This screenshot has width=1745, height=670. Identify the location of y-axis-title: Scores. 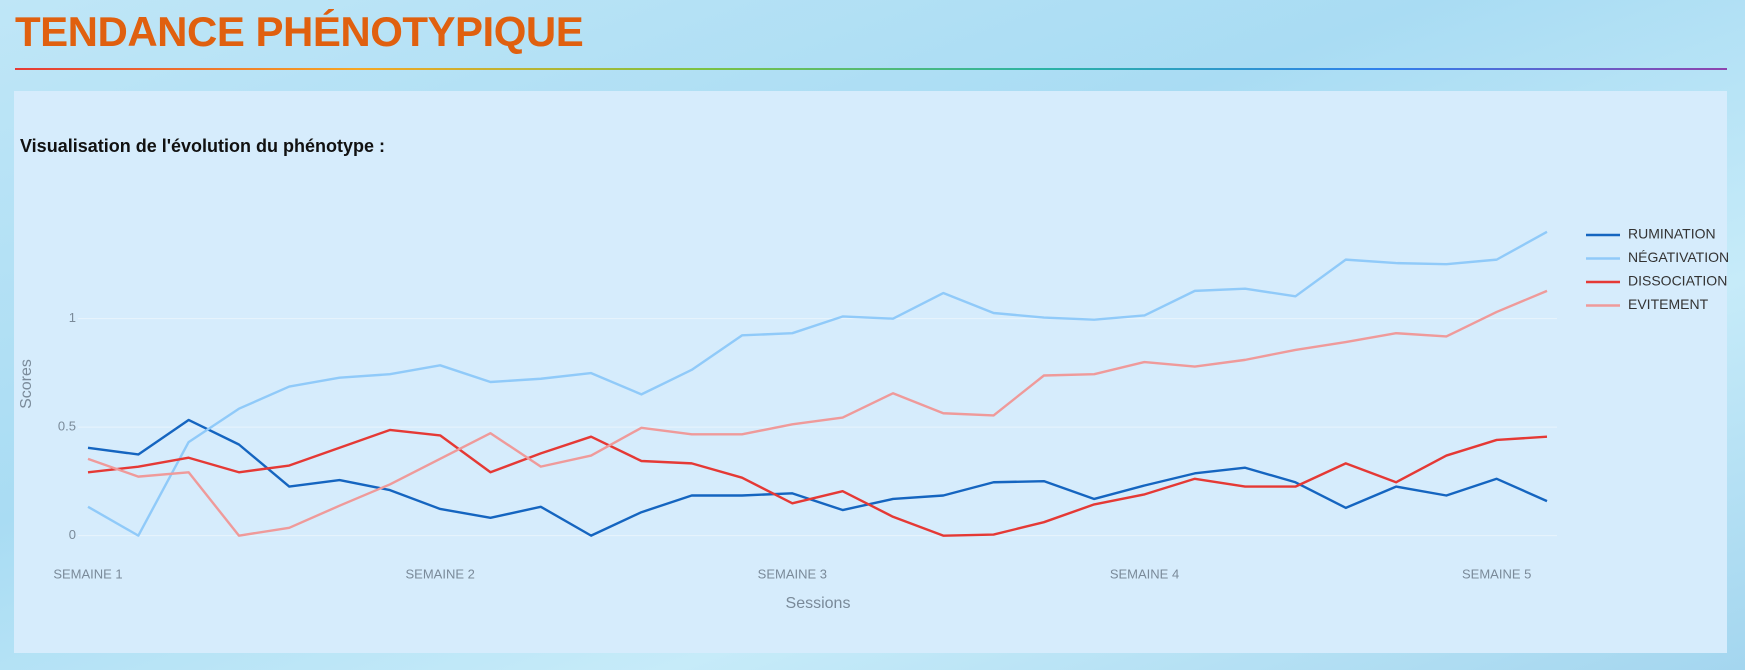
(26, 384).